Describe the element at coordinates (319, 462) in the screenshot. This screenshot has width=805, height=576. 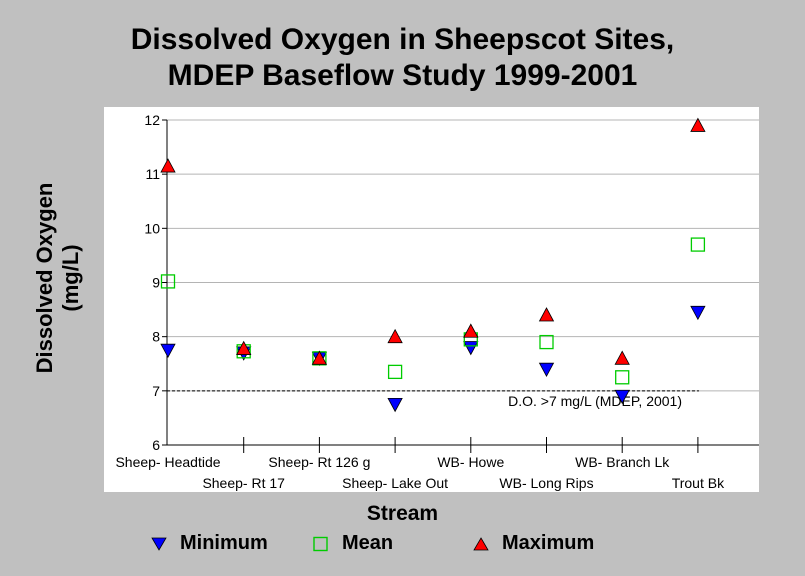
I see `x-tick-label-2: Sheep- Rt 126 g` at that location.